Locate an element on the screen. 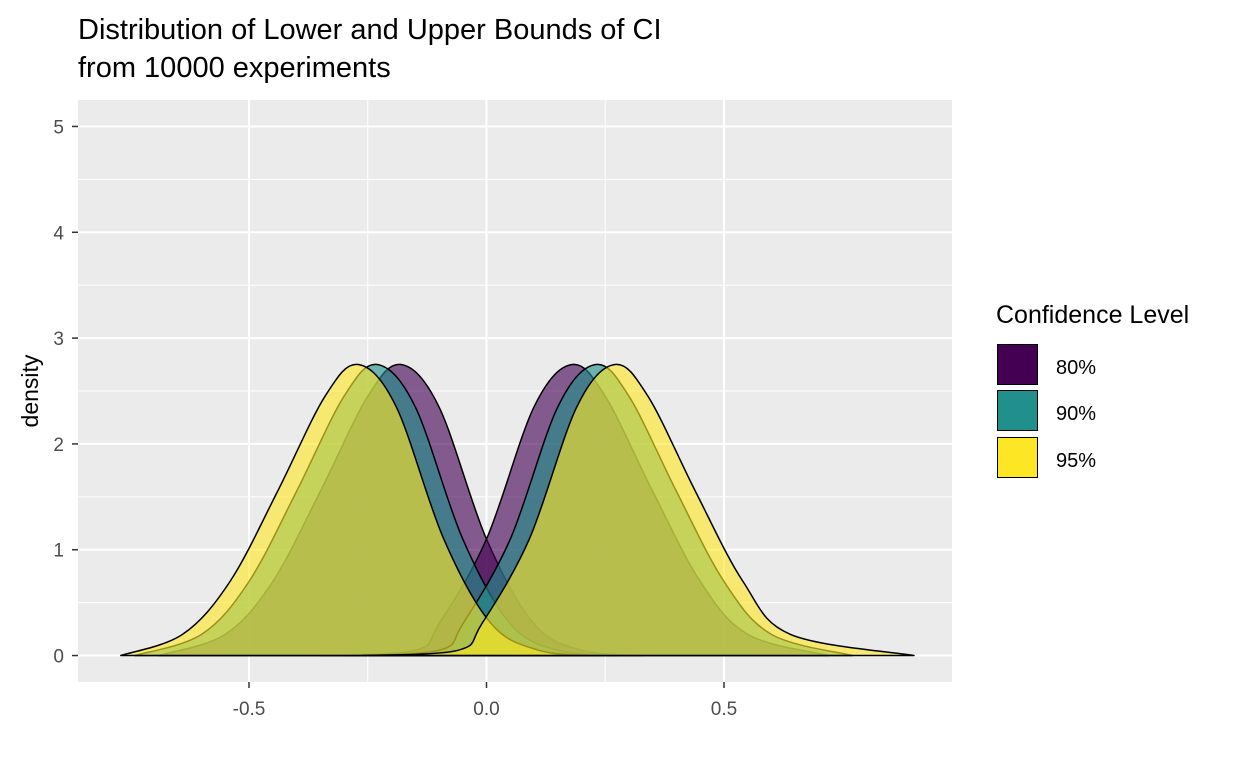 The width and height of the screenshot is (1248, 768). x-tick-label: 0.5 is located at coordinates (724, 709).